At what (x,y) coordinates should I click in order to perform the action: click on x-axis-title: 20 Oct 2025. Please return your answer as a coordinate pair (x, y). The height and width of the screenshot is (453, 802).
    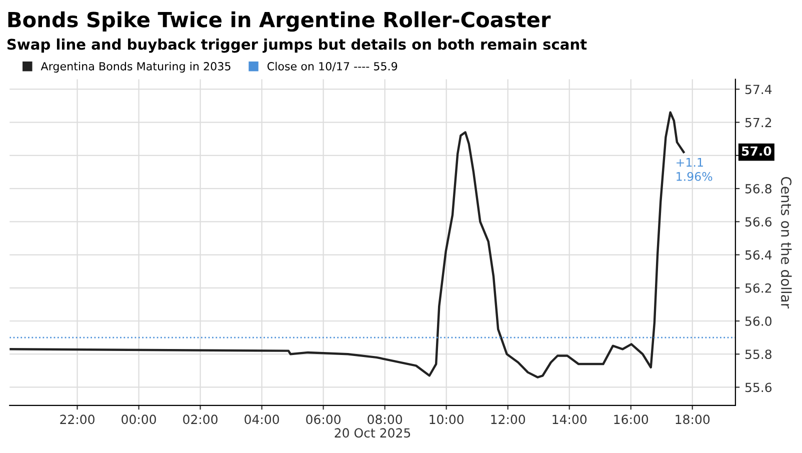
    Looking at the image, I should click on (372, 433).